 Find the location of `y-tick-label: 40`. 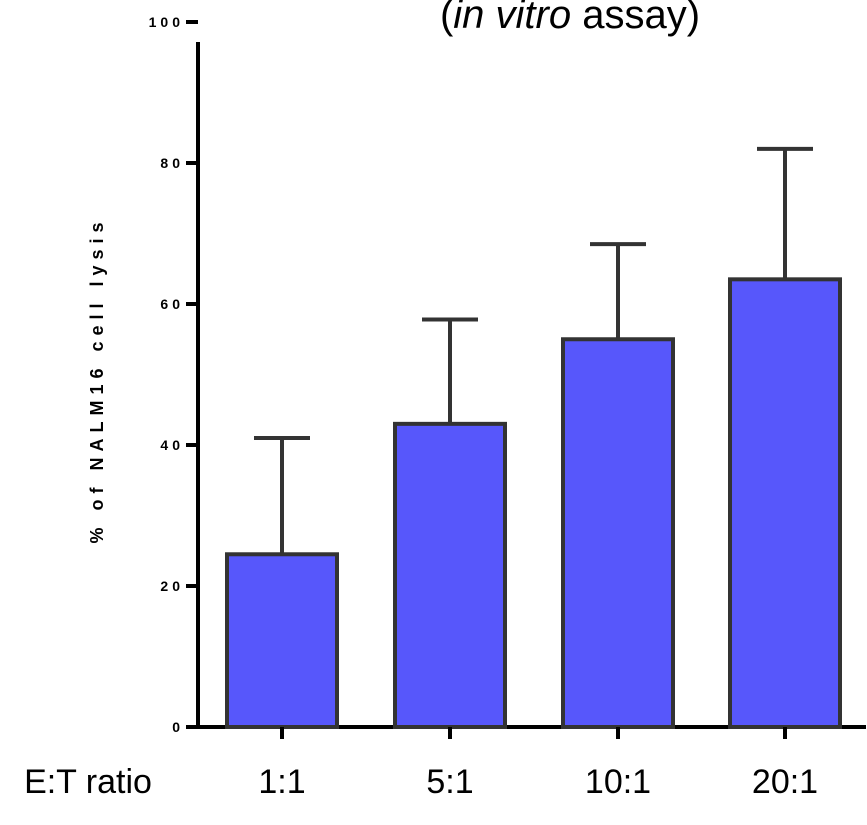

y-tick-label: 40 is located at coordinates (172, 445).